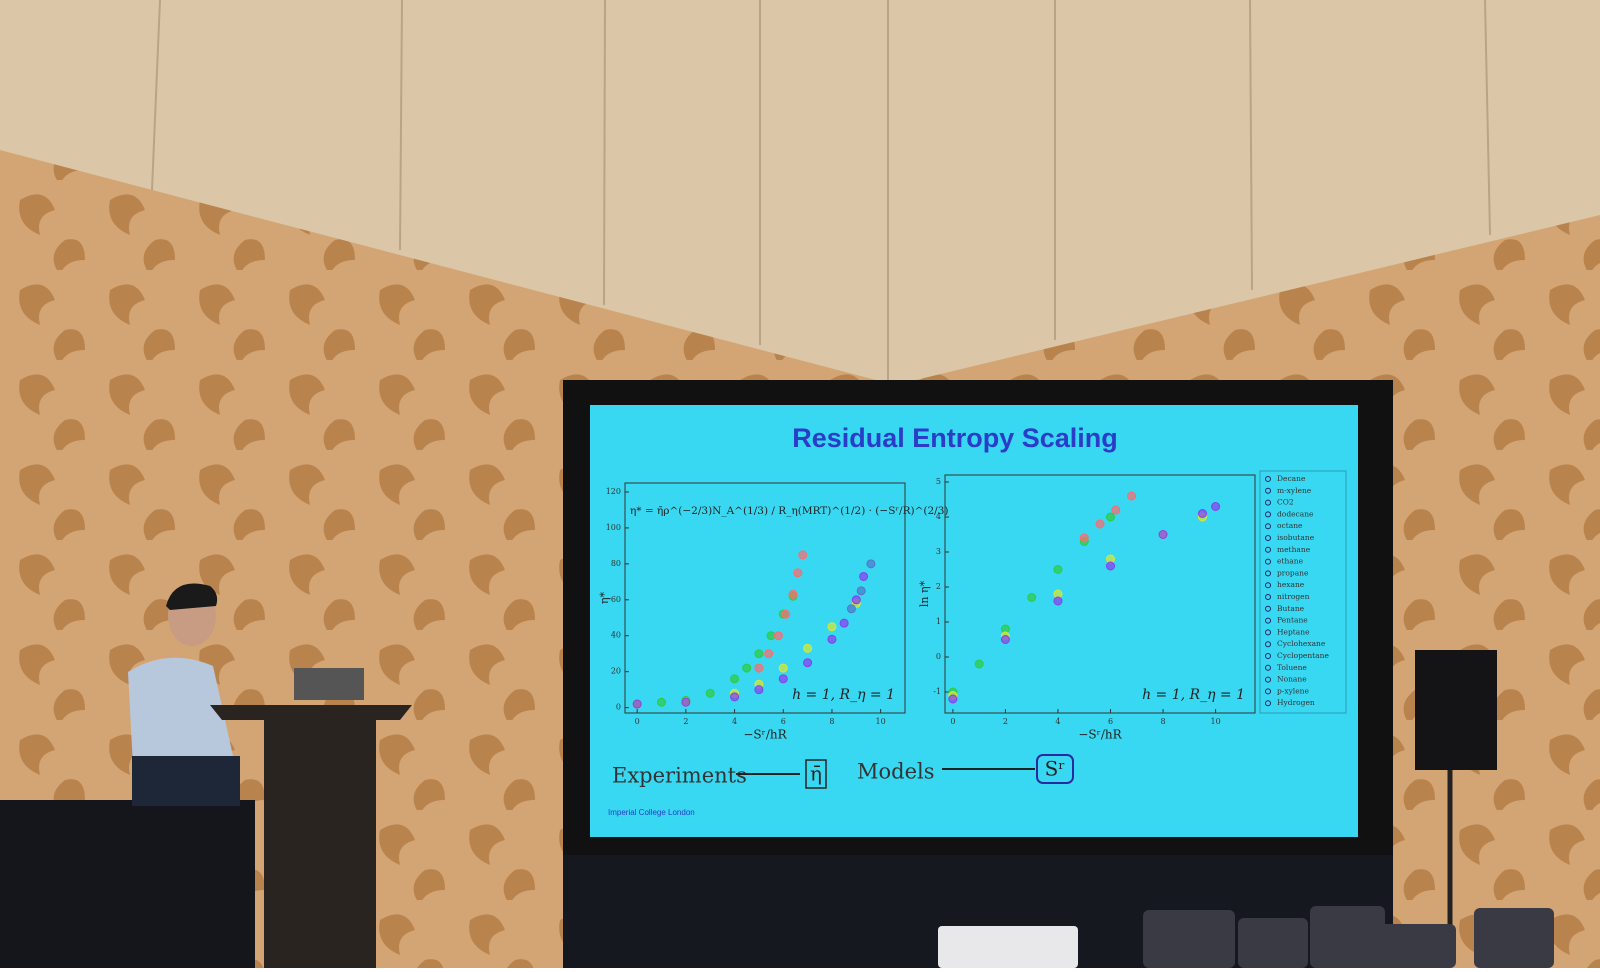 This screenshot has width=1600, height=972. What do you see at coordinates (1303, 655) in the screenshot?
I see `legend-entry: Cyclopentane` at bounding box center [1303, 655].